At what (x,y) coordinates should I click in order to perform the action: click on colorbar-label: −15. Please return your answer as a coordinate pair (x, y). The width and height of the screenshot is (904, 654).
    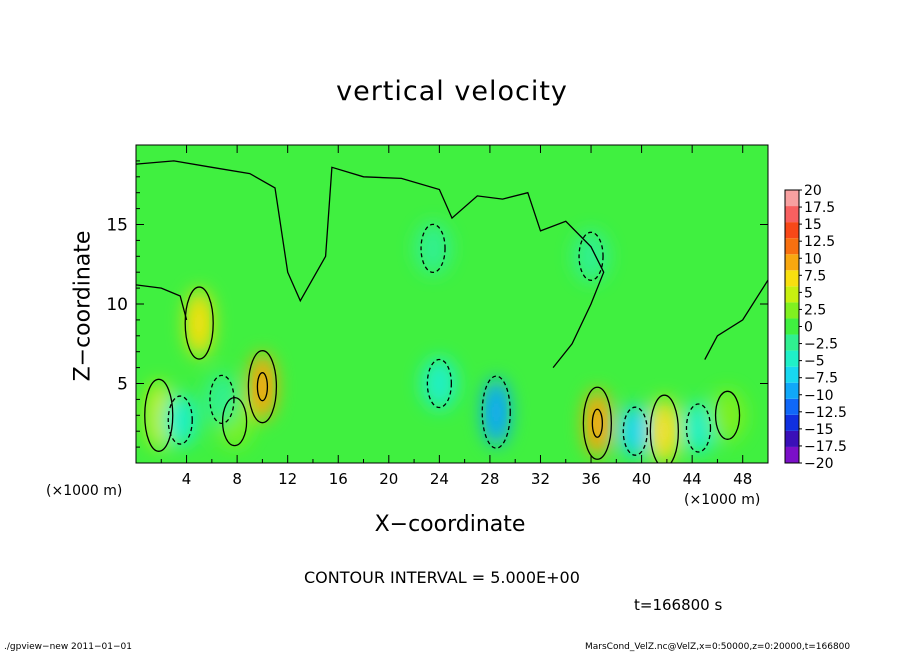
    Looking at the image, I should click on (819, 430).